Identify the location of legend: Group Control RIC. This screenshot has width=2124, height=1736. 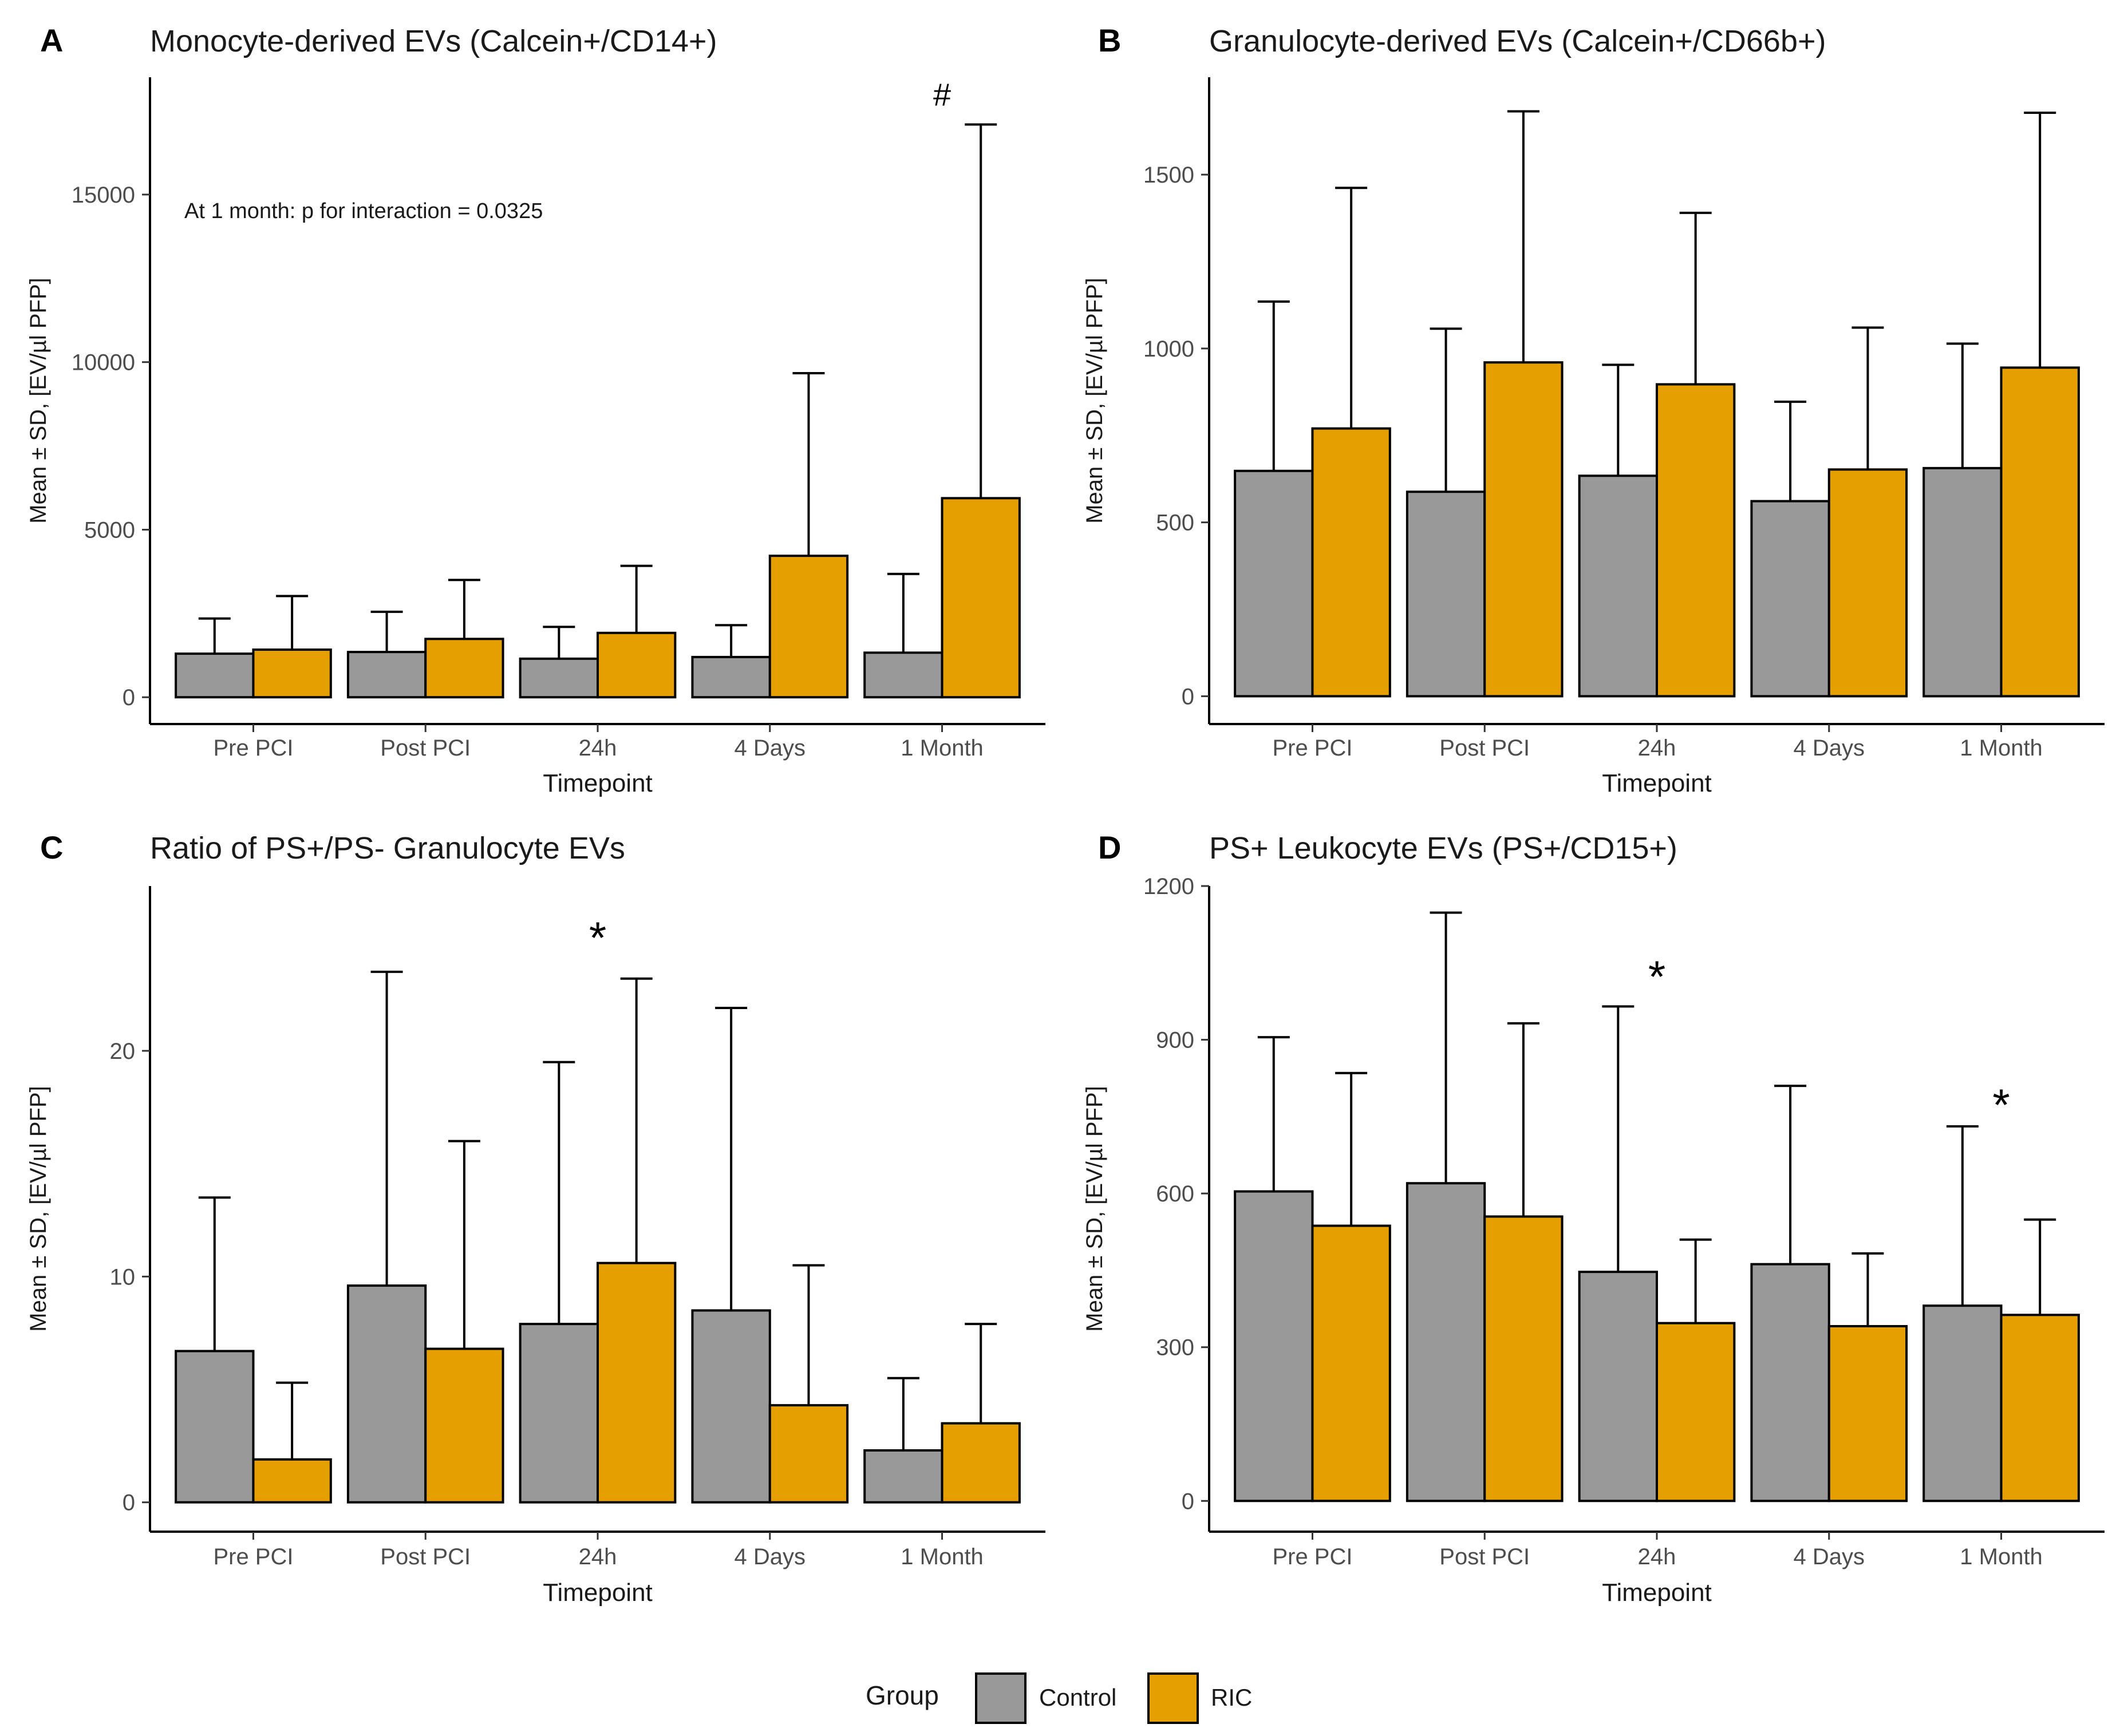
(1059, 1698).